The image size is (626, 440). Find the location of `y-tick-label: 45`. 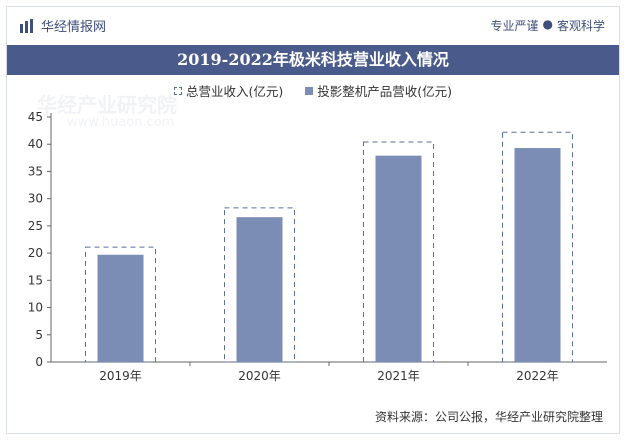

y-tick-label: 45 is located at coordinates (35, 117).